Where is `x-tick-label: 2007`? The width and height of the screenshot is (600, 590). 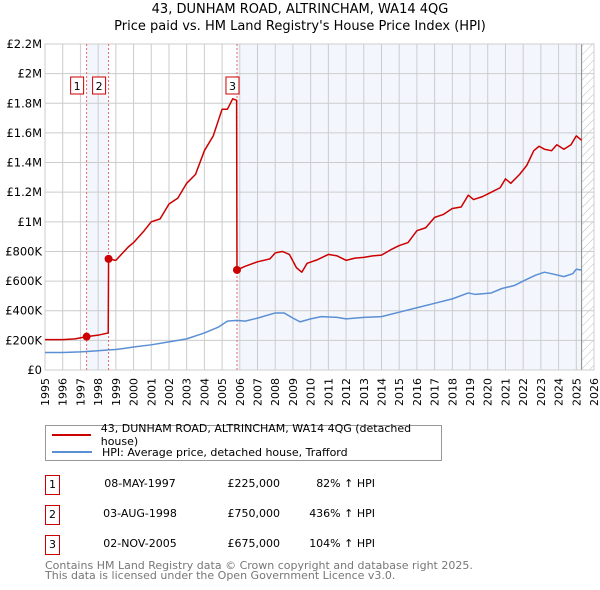 x-tick-label: 2007 is located at coordinates (258, 392).